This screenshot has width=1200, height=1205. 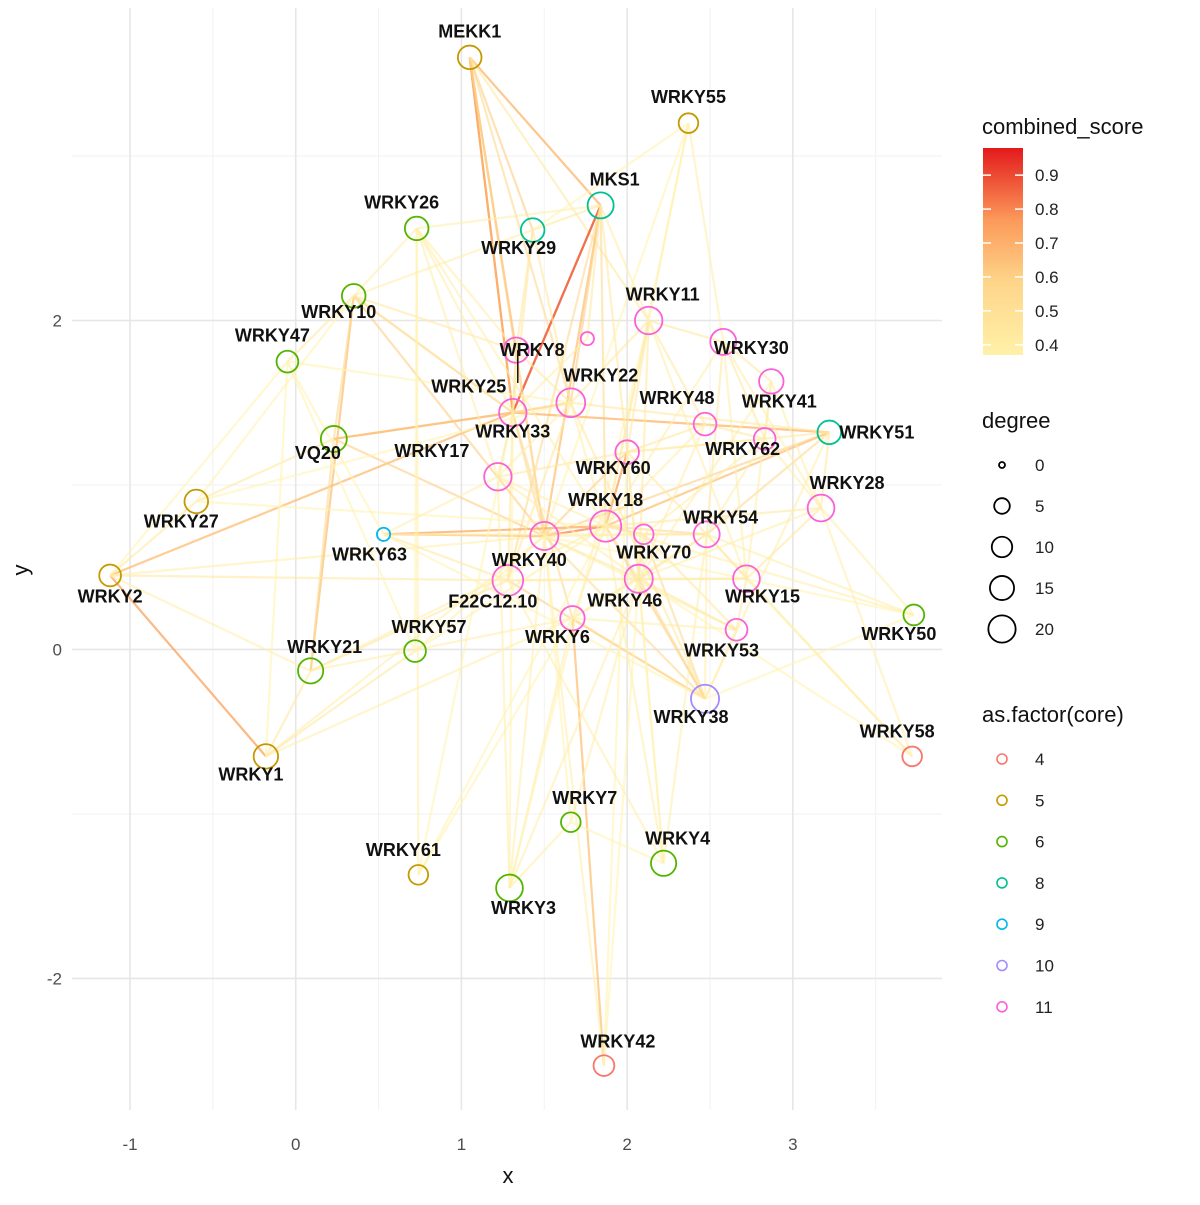 I want to click on x-tick-label: 3, so click(x=792, y=1144).